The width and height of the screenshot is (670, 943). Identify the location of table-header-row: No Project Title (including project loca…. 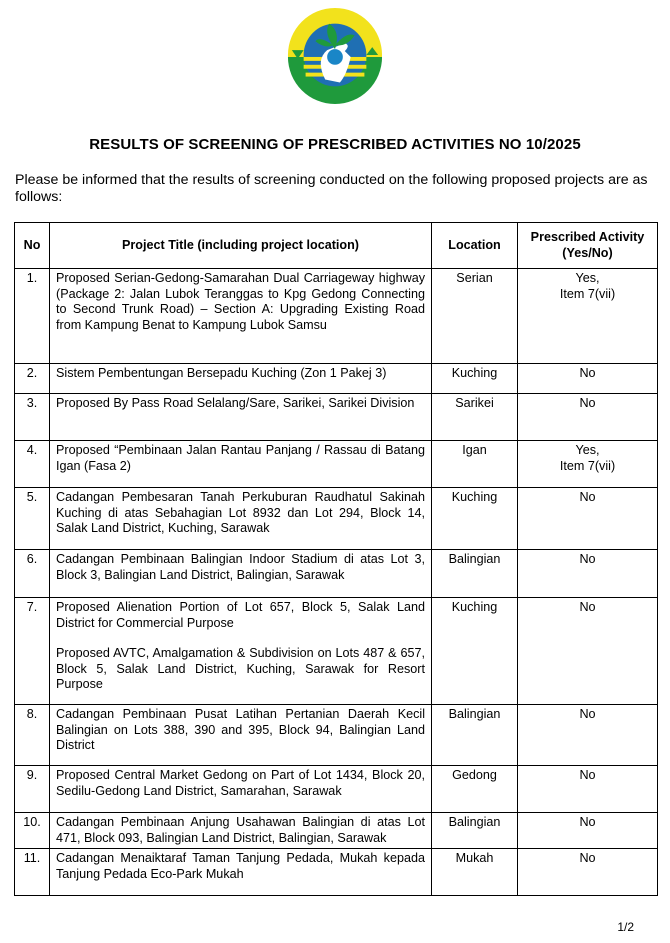
(336, 245).